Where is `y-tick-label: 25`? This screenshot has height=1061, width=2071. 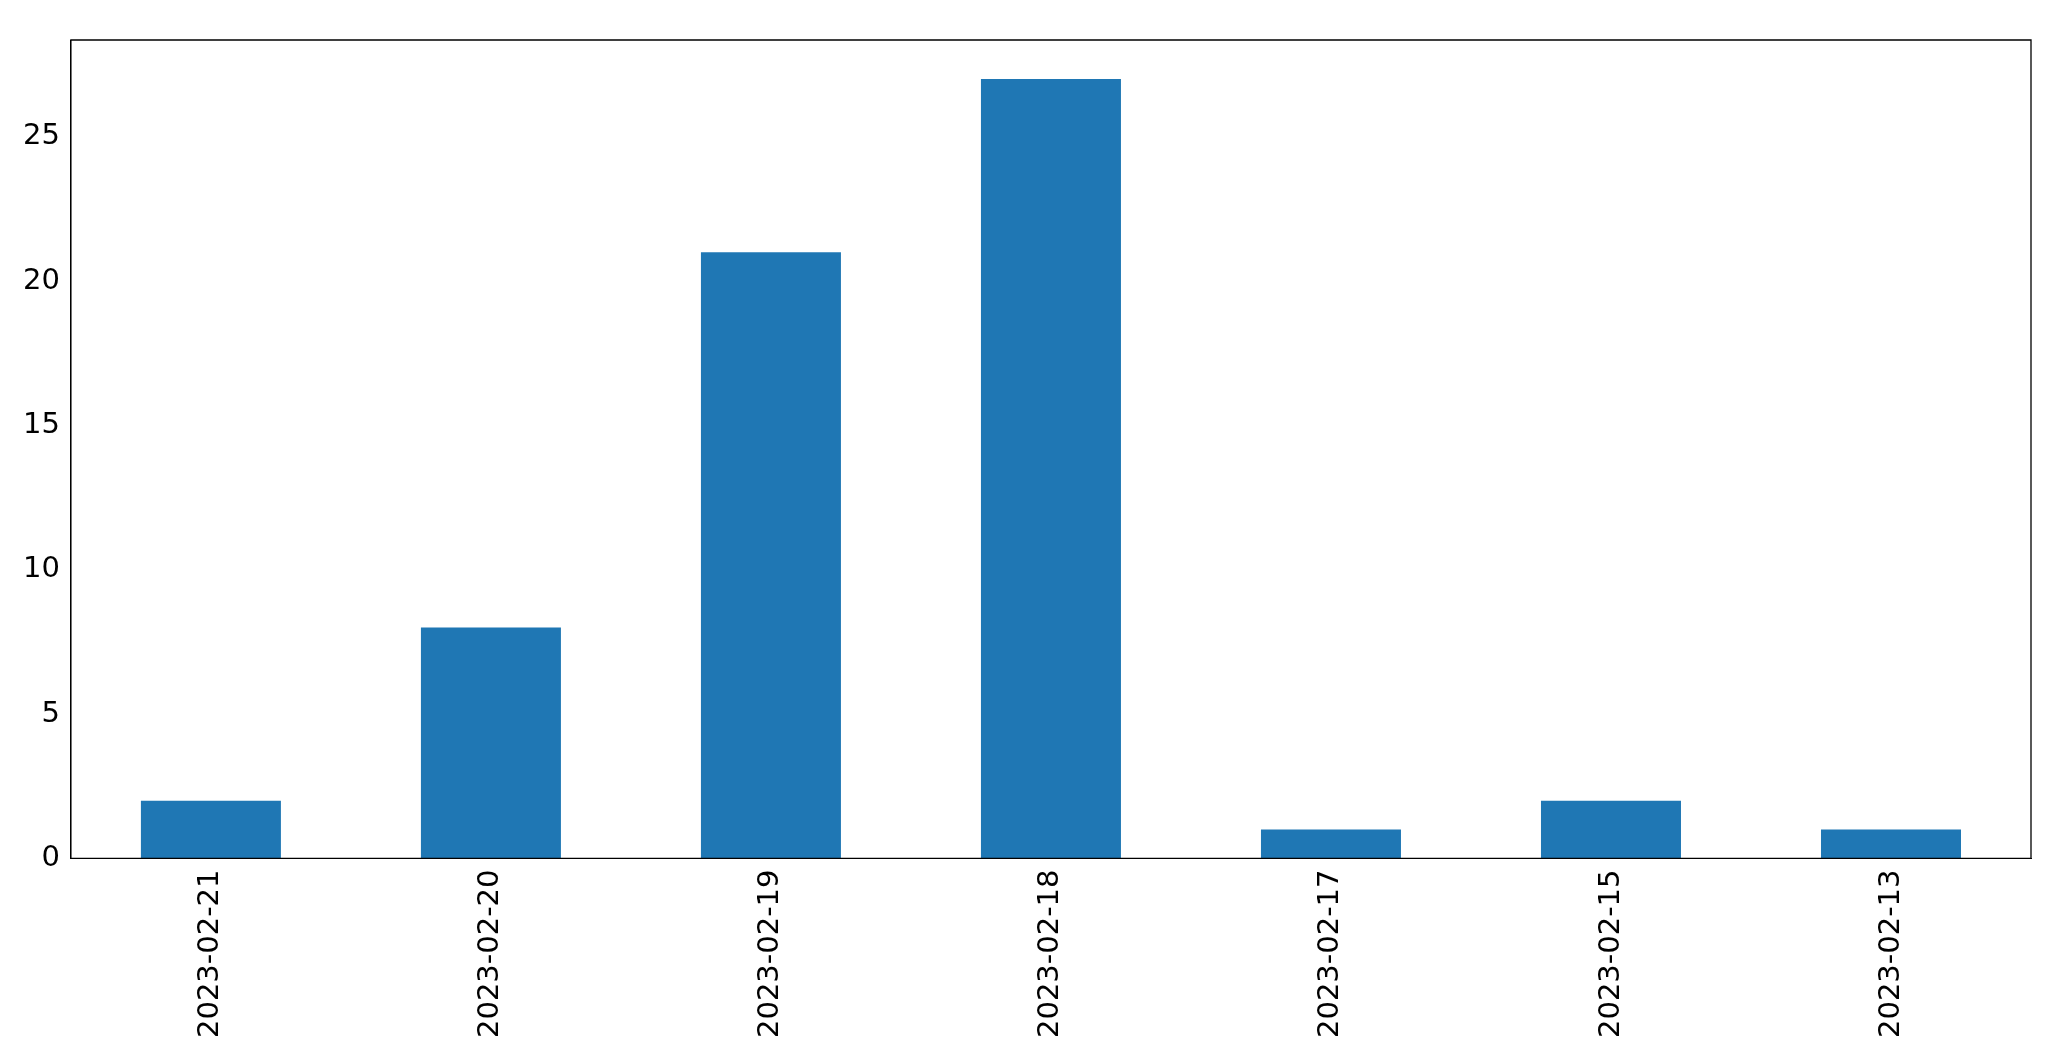
y-tick-label: 25 is located at coordinates (41, 134).